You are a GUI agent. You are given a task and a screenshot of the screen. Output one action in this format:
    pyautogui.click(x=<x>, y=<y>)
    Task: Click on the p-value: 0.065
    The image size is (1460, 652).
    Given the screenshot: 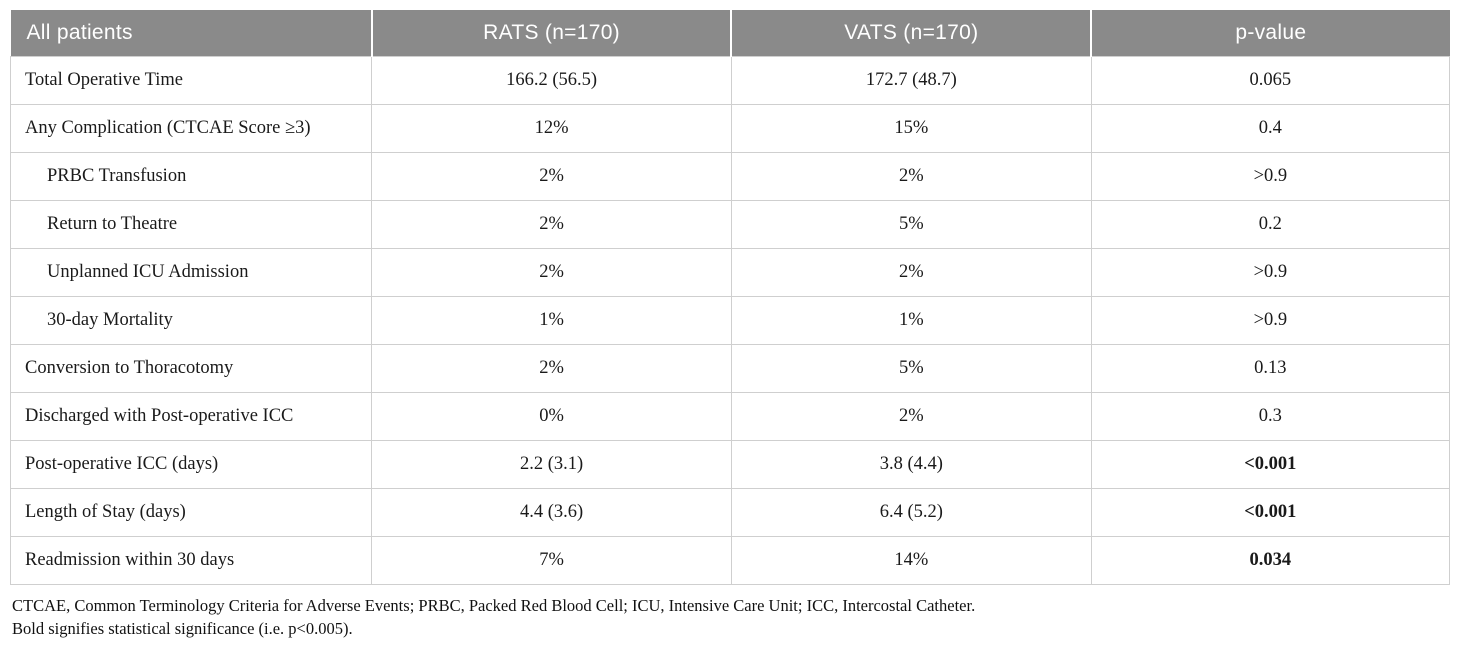 What is the action you would take?
    pyautogui.click(x=1270, y=80)
    